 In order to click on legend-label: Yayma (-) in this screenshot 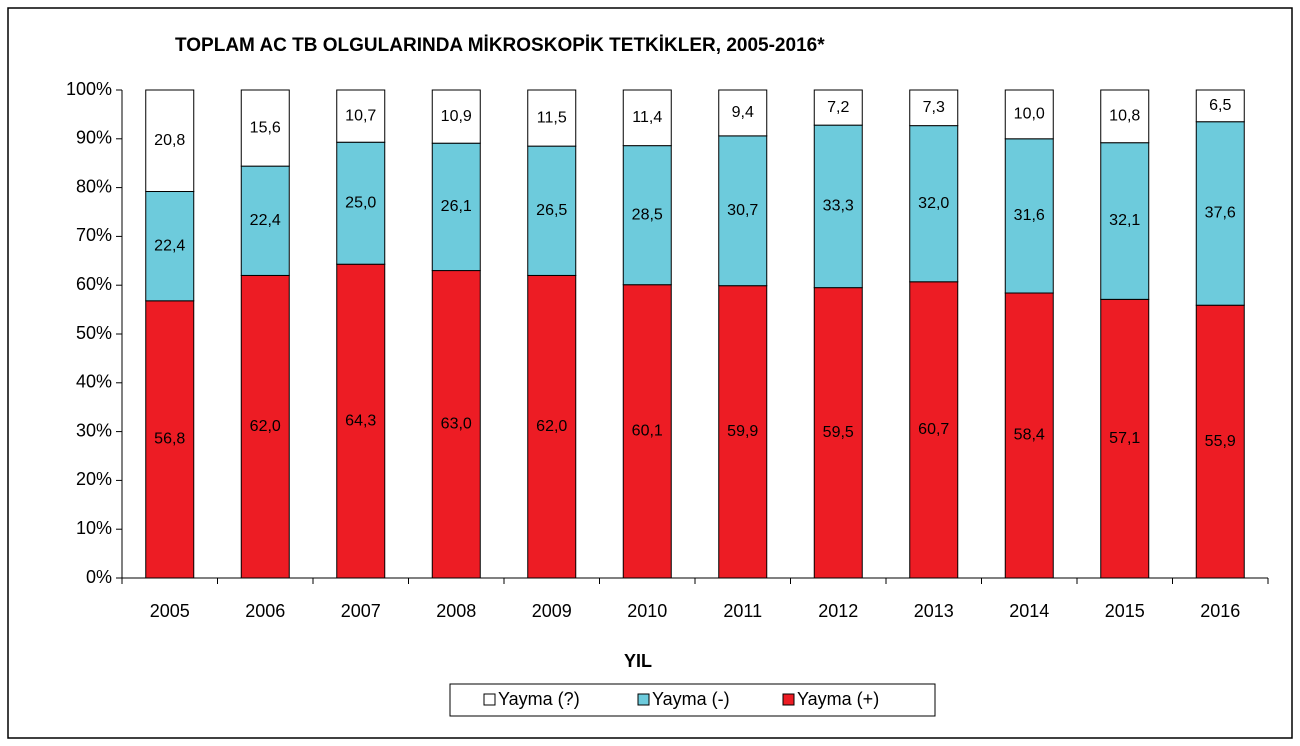, I will do `click(691, 699)`.